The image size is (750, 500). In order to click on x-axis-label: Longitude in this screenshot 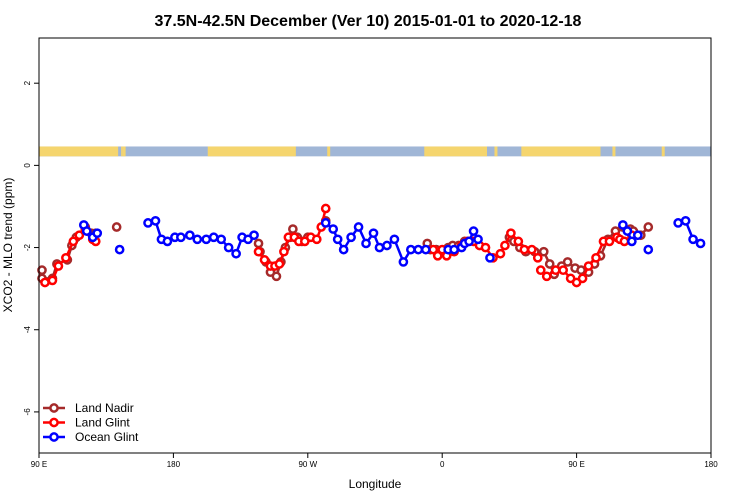, I will do `click(375, 484)`.